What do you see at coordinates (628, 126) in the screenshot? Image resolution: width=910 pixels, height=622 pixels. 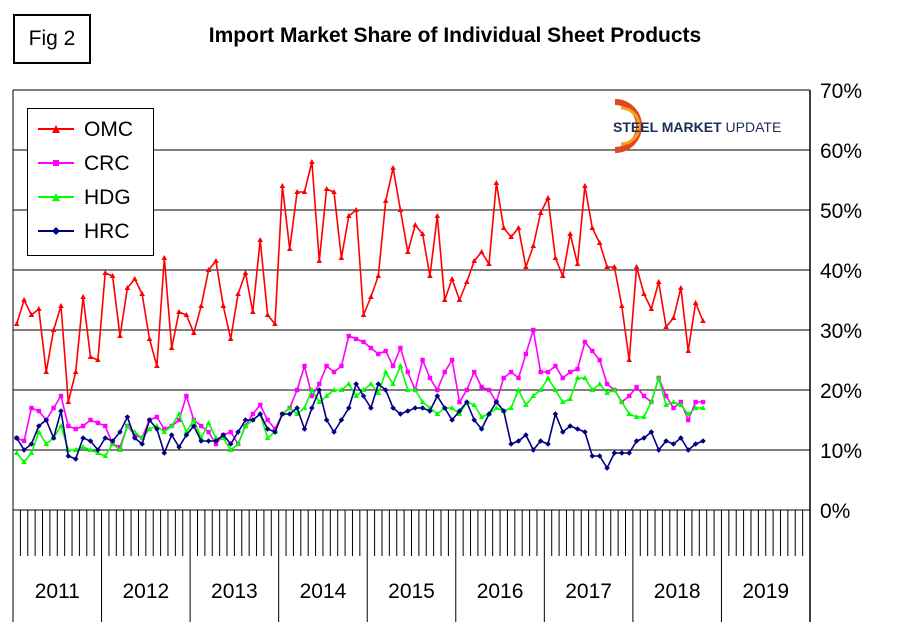 I see `logo-swoosh-icon` at bounding box center [628, 126].